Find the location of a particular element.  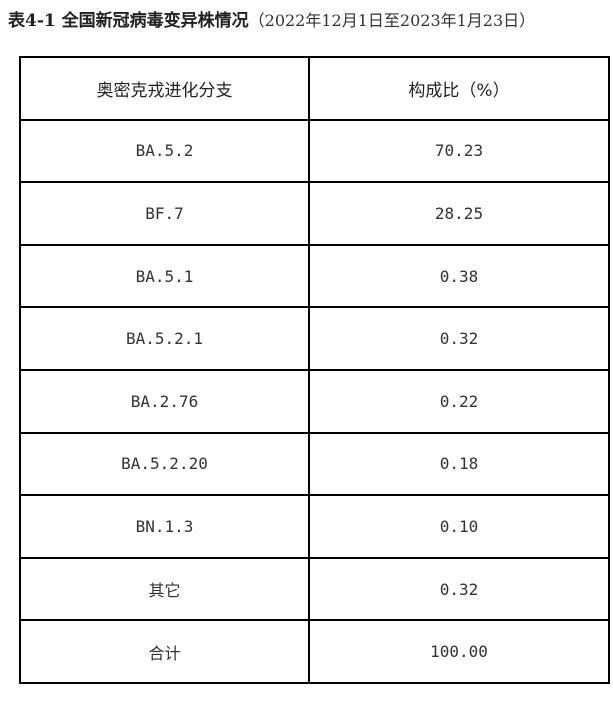

branch-cell: BA.5.1 is located at coordinates (164, 276).